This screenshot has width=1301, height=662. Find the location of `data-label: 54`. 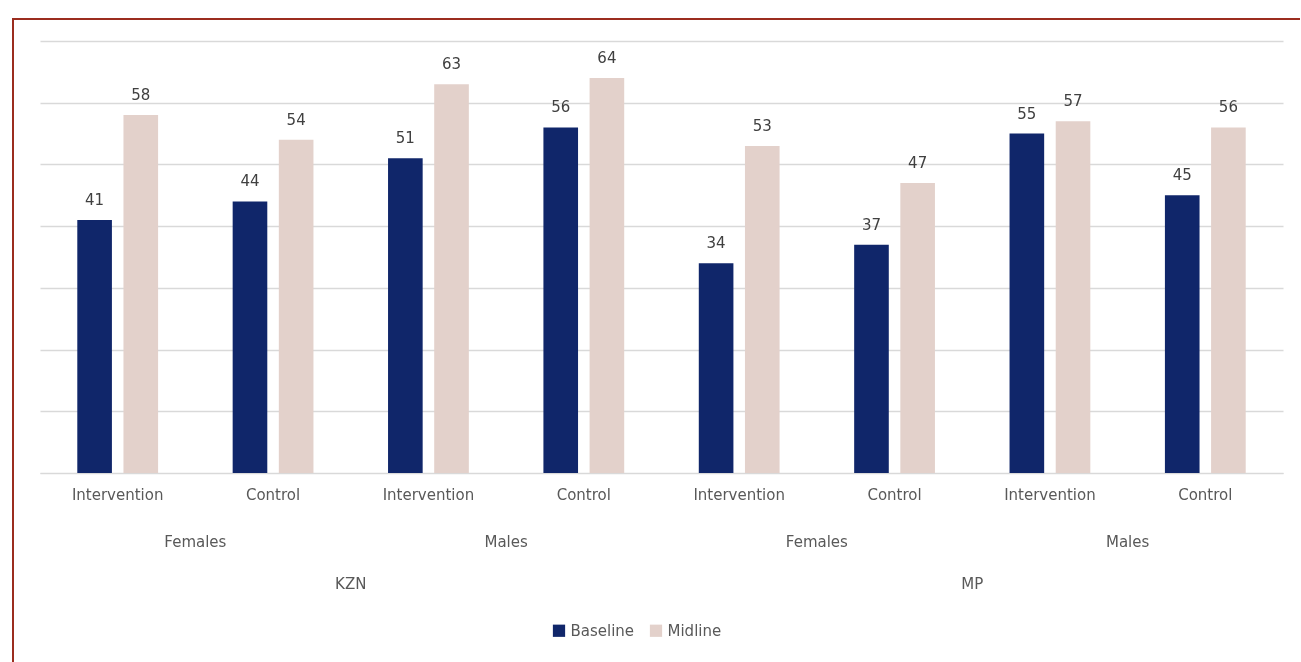

data-label: 54 is located at coordinates (296, 119).